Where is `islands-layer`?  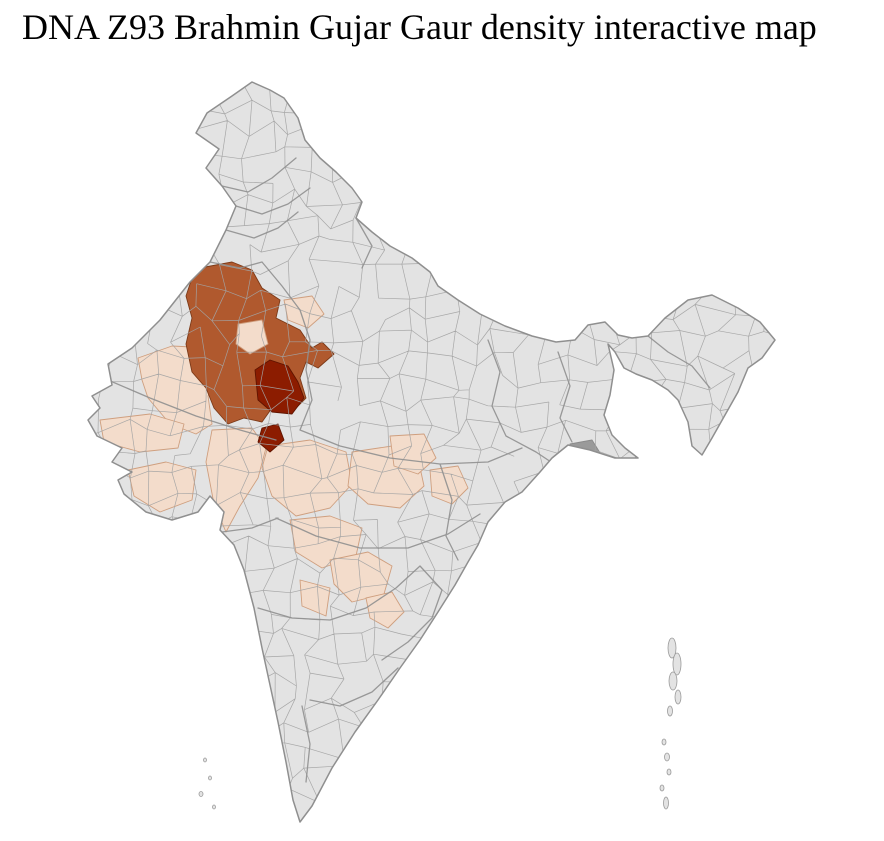
islands-layer is located at coordinates (440, 723).